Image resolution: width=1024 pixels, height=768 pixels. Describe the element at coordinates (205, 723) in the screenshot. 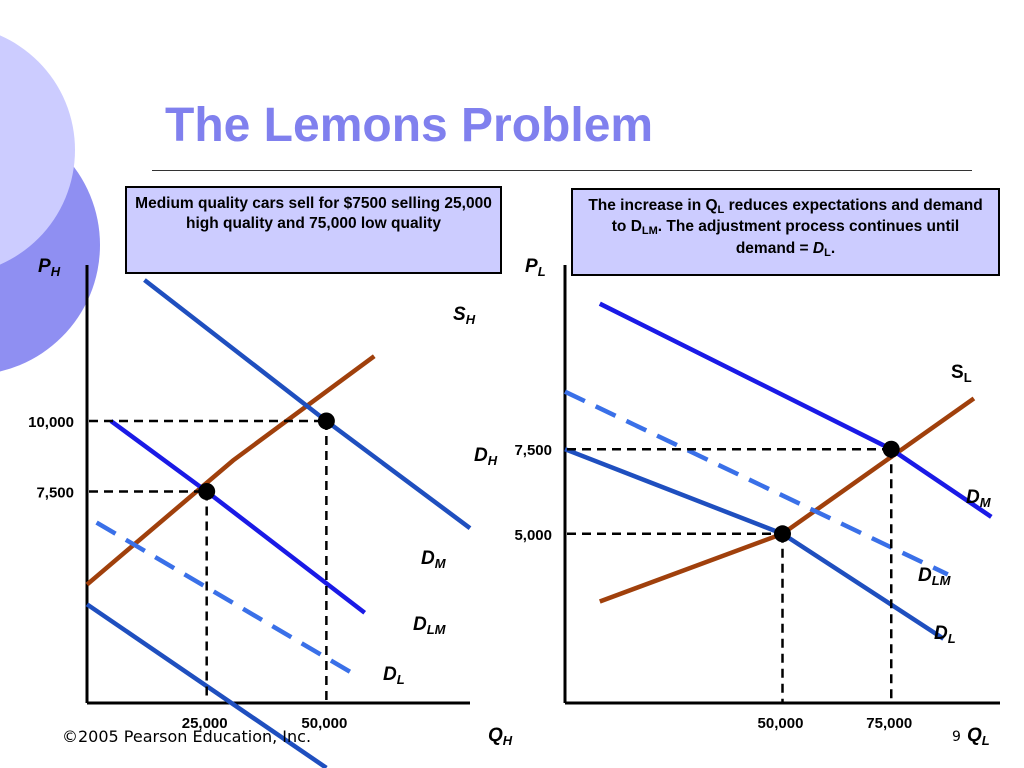

I see `x-tick-label: 25,000` at that location.